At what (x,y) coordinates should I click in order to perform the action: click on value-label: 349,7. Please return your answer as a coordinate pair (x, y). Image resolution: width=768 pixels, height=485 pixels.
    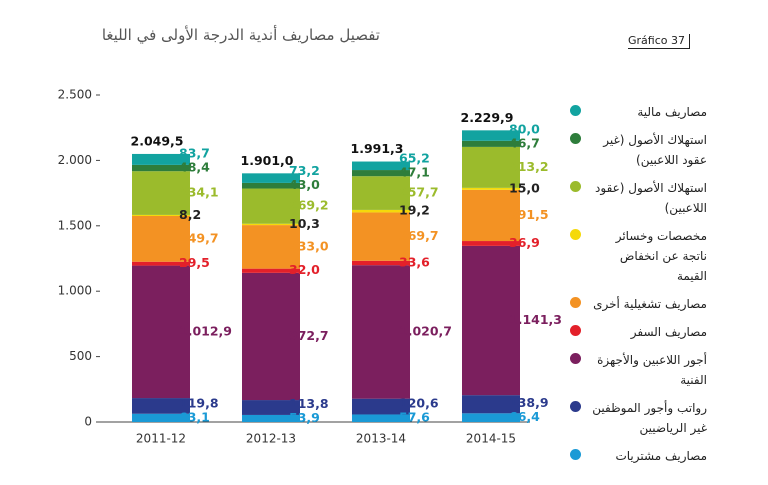
    Looking at the image, I should click on (199, 237).